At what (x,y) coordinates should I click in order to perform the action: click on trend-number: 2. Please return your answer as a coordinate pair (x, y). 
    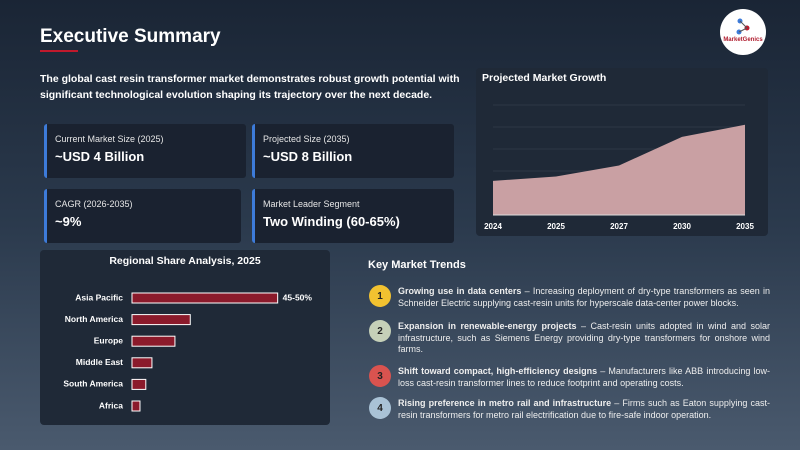
    Looking at the image, I should click on (380, 331).